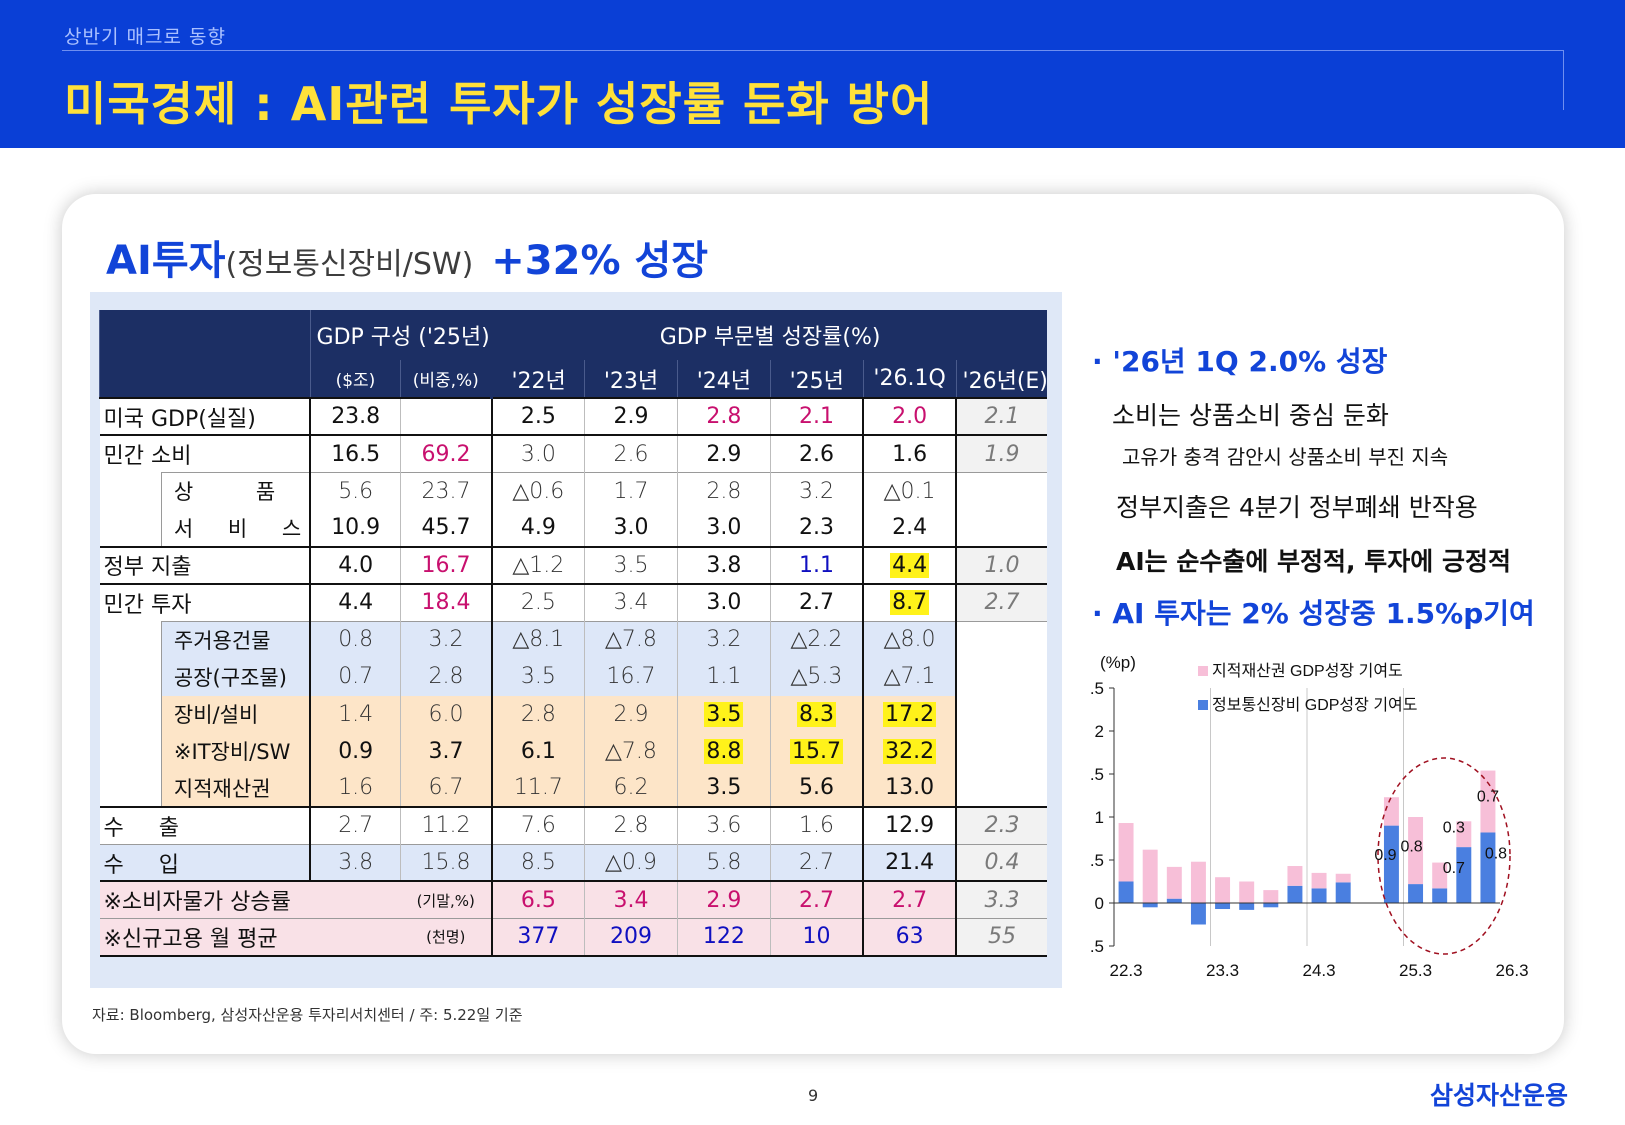 The height and width of the screenshot is (1125, 1625). Describe the element at coordinates (446, 490) in the screenshot. I see `cell: 23.7` at that location.